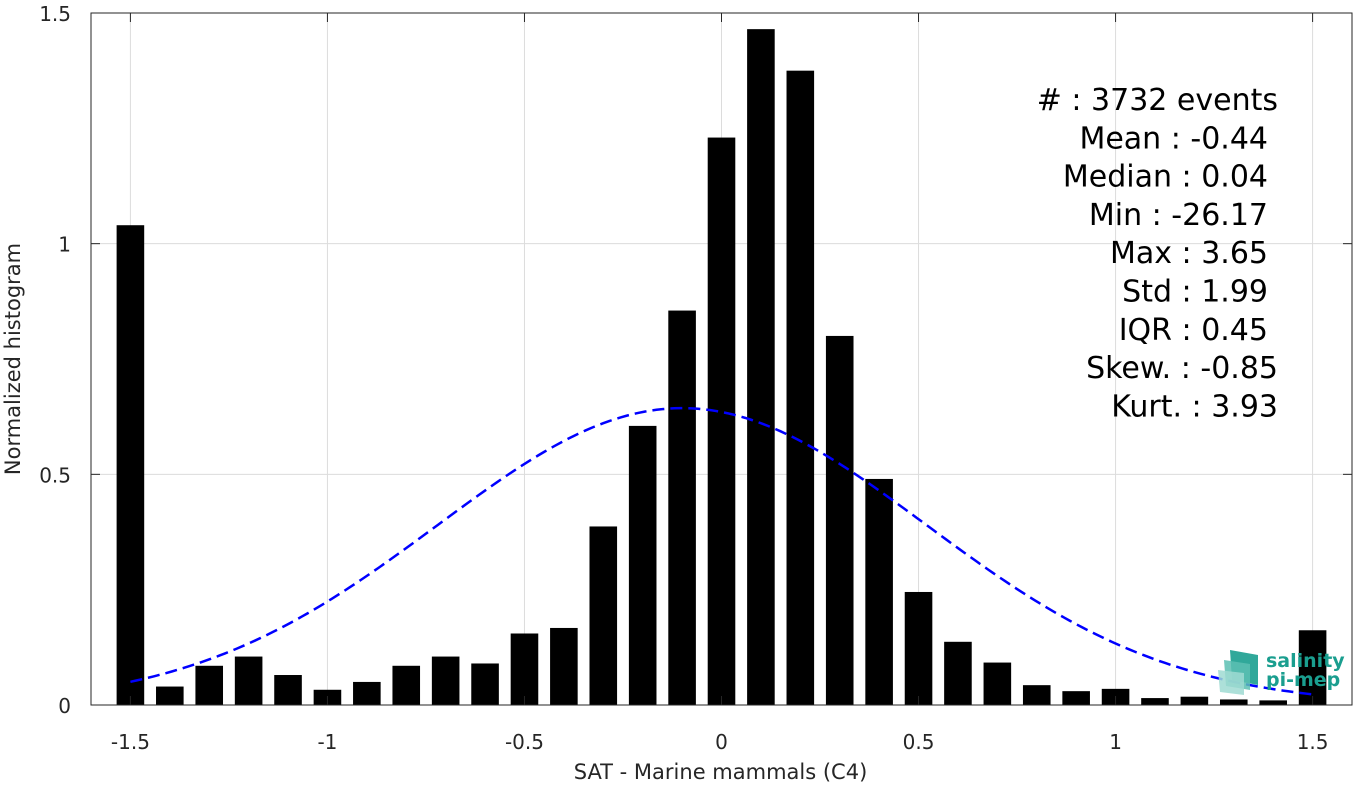  I want to click on stat-line: Mean : -0.44, so click(1173, 138).